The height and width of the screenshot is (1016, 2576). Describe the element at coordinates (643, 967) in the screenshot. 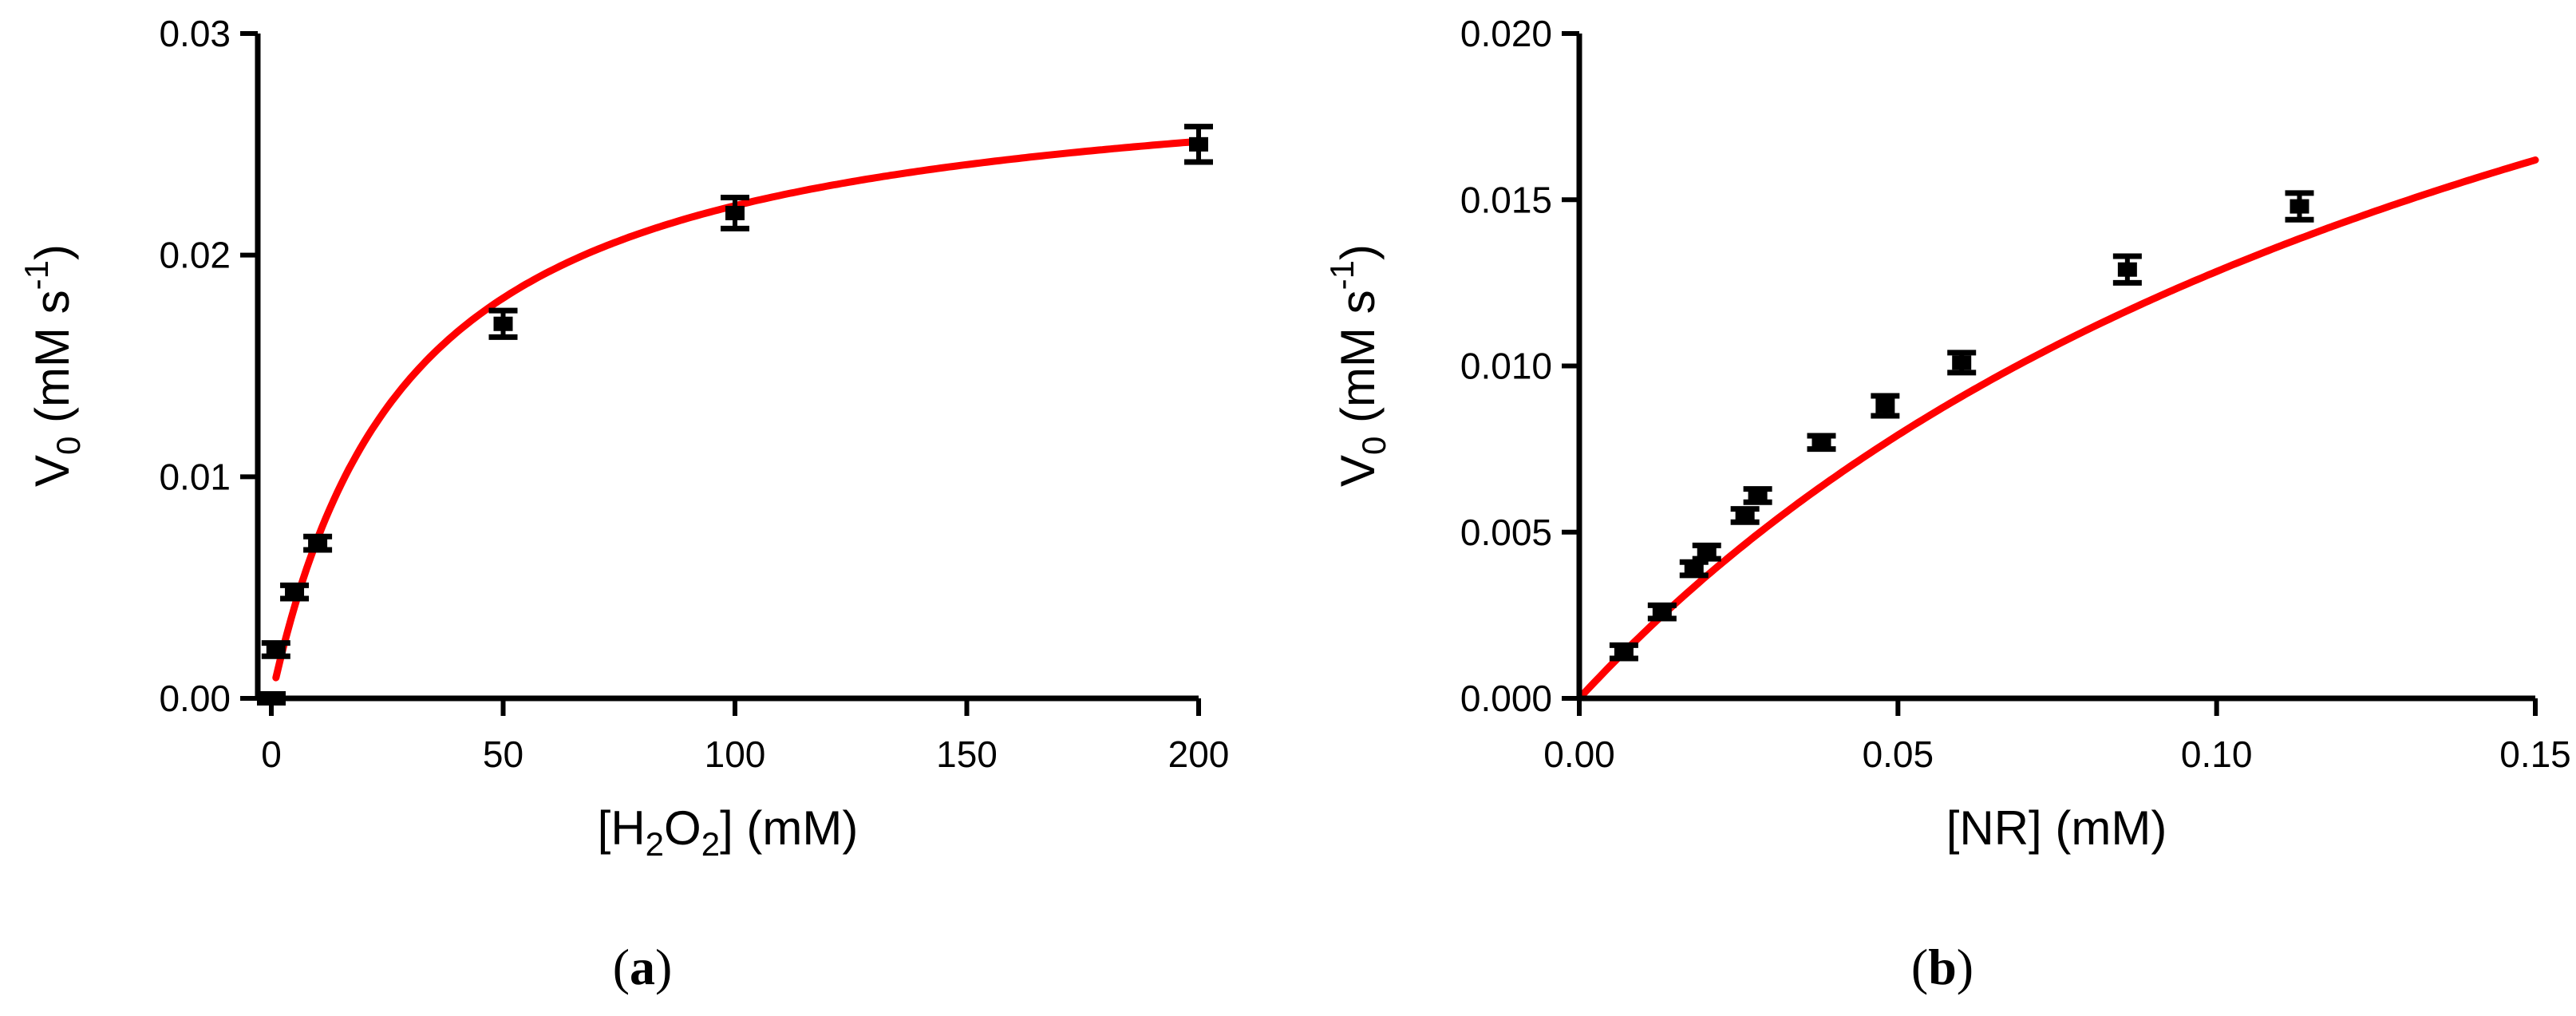

I see `panel-label-a: (a)` at that location.